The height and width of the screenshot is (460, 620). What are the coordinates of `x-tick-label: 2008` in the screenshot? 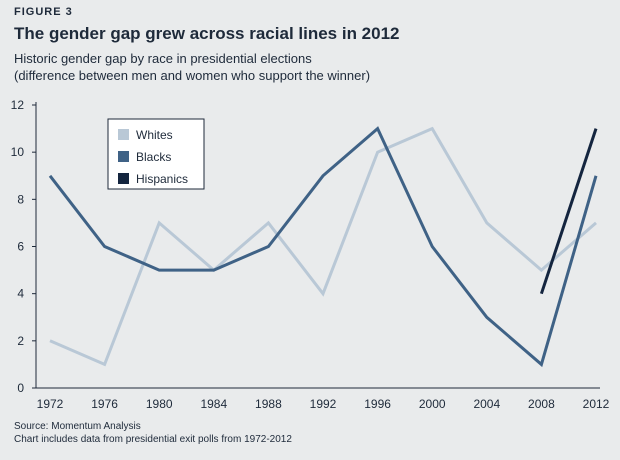 It's located at (541, 404).